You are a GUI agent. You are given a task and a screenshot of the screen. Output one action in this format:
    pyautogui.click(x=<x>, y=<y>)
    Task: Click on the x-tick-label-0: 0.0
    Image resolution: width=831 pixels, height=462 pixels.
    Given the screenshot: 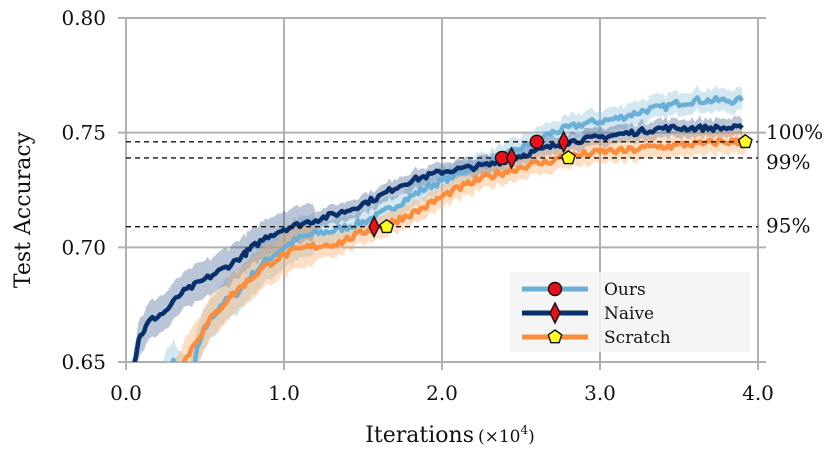 What is the action you would take?
    pyautogui.click(x=126, y=393)
    